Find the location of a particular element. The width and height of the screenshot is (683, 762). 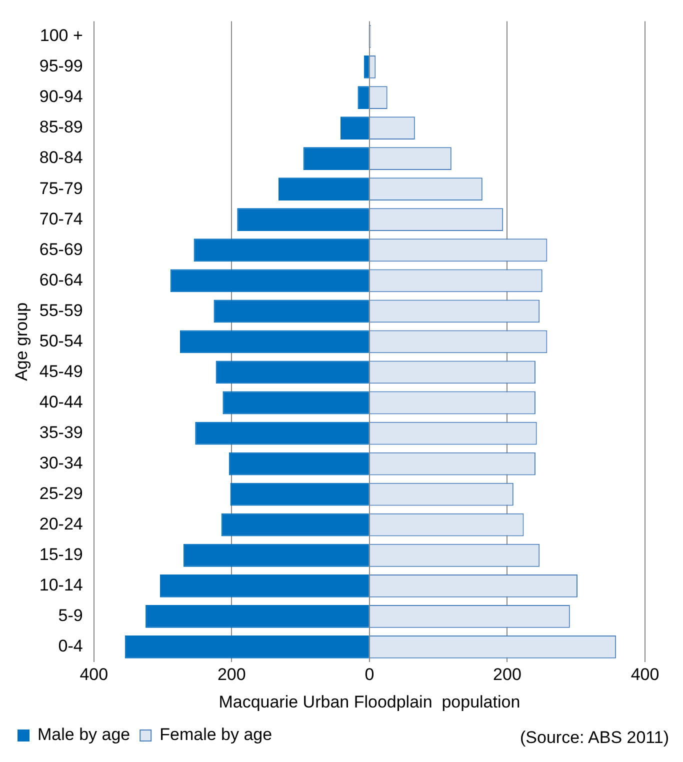

y-tick-label: 30-34 is located at coordinates (61, 462).